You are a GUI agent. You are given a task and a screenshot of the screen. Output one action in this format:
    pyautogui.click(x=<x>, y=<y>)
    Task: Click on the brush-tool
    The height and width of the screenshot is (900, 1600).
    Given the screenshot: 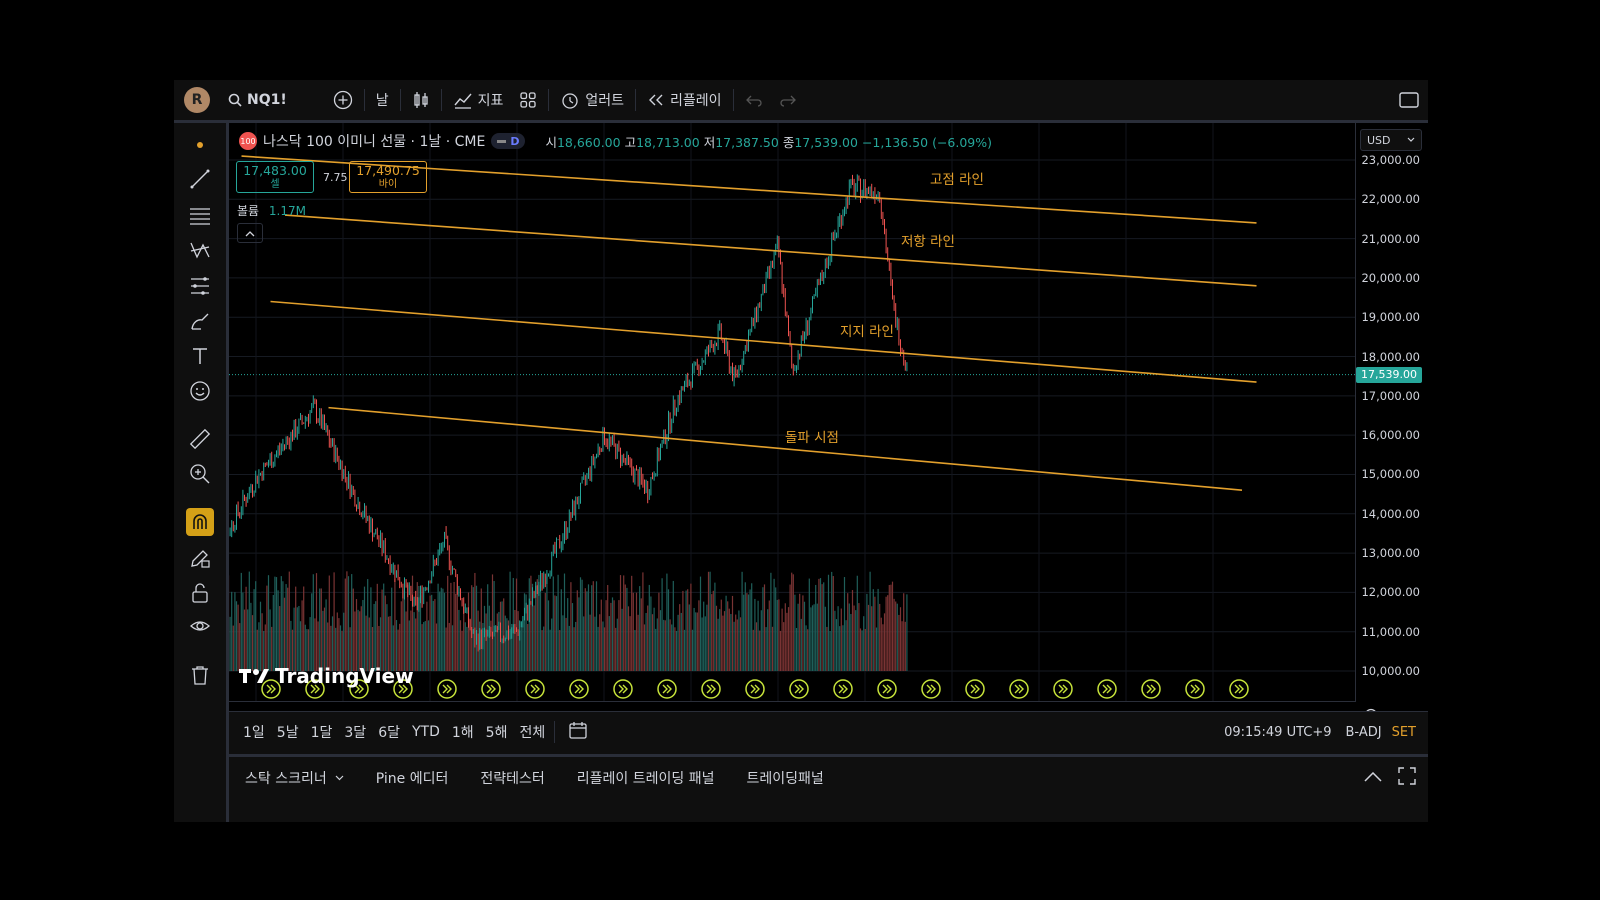 What is the action you would take?
    pyautogui.click(x=200, y=321)
    